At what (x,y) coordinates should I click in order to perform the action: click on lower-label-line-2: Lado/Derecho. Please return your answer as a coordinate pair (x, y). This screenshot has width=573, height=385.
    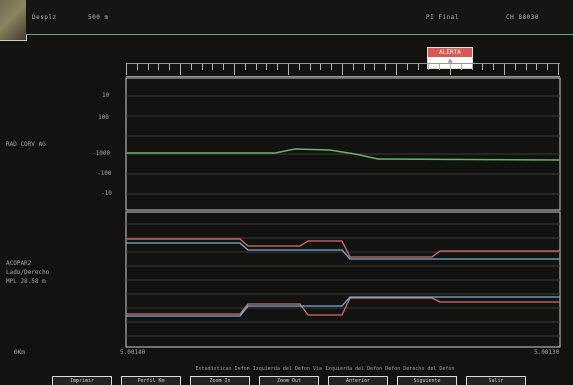
    Looking at the image, I should click on (28, 272).